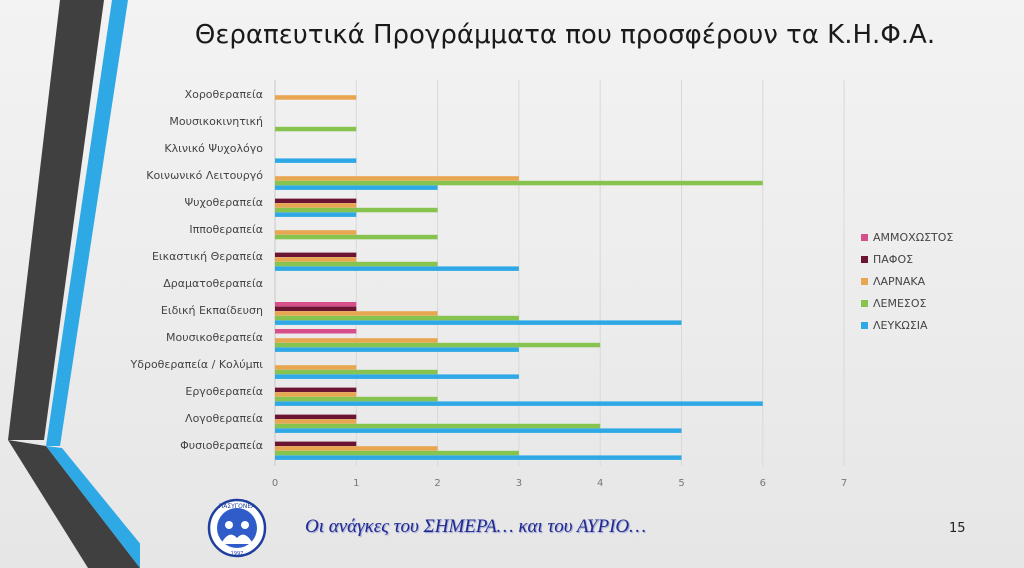 This screenshot has height=568, width=1024. I want to click on legend-label: ΛΕΥΚΩΣΙΑ, so click(900, 325).